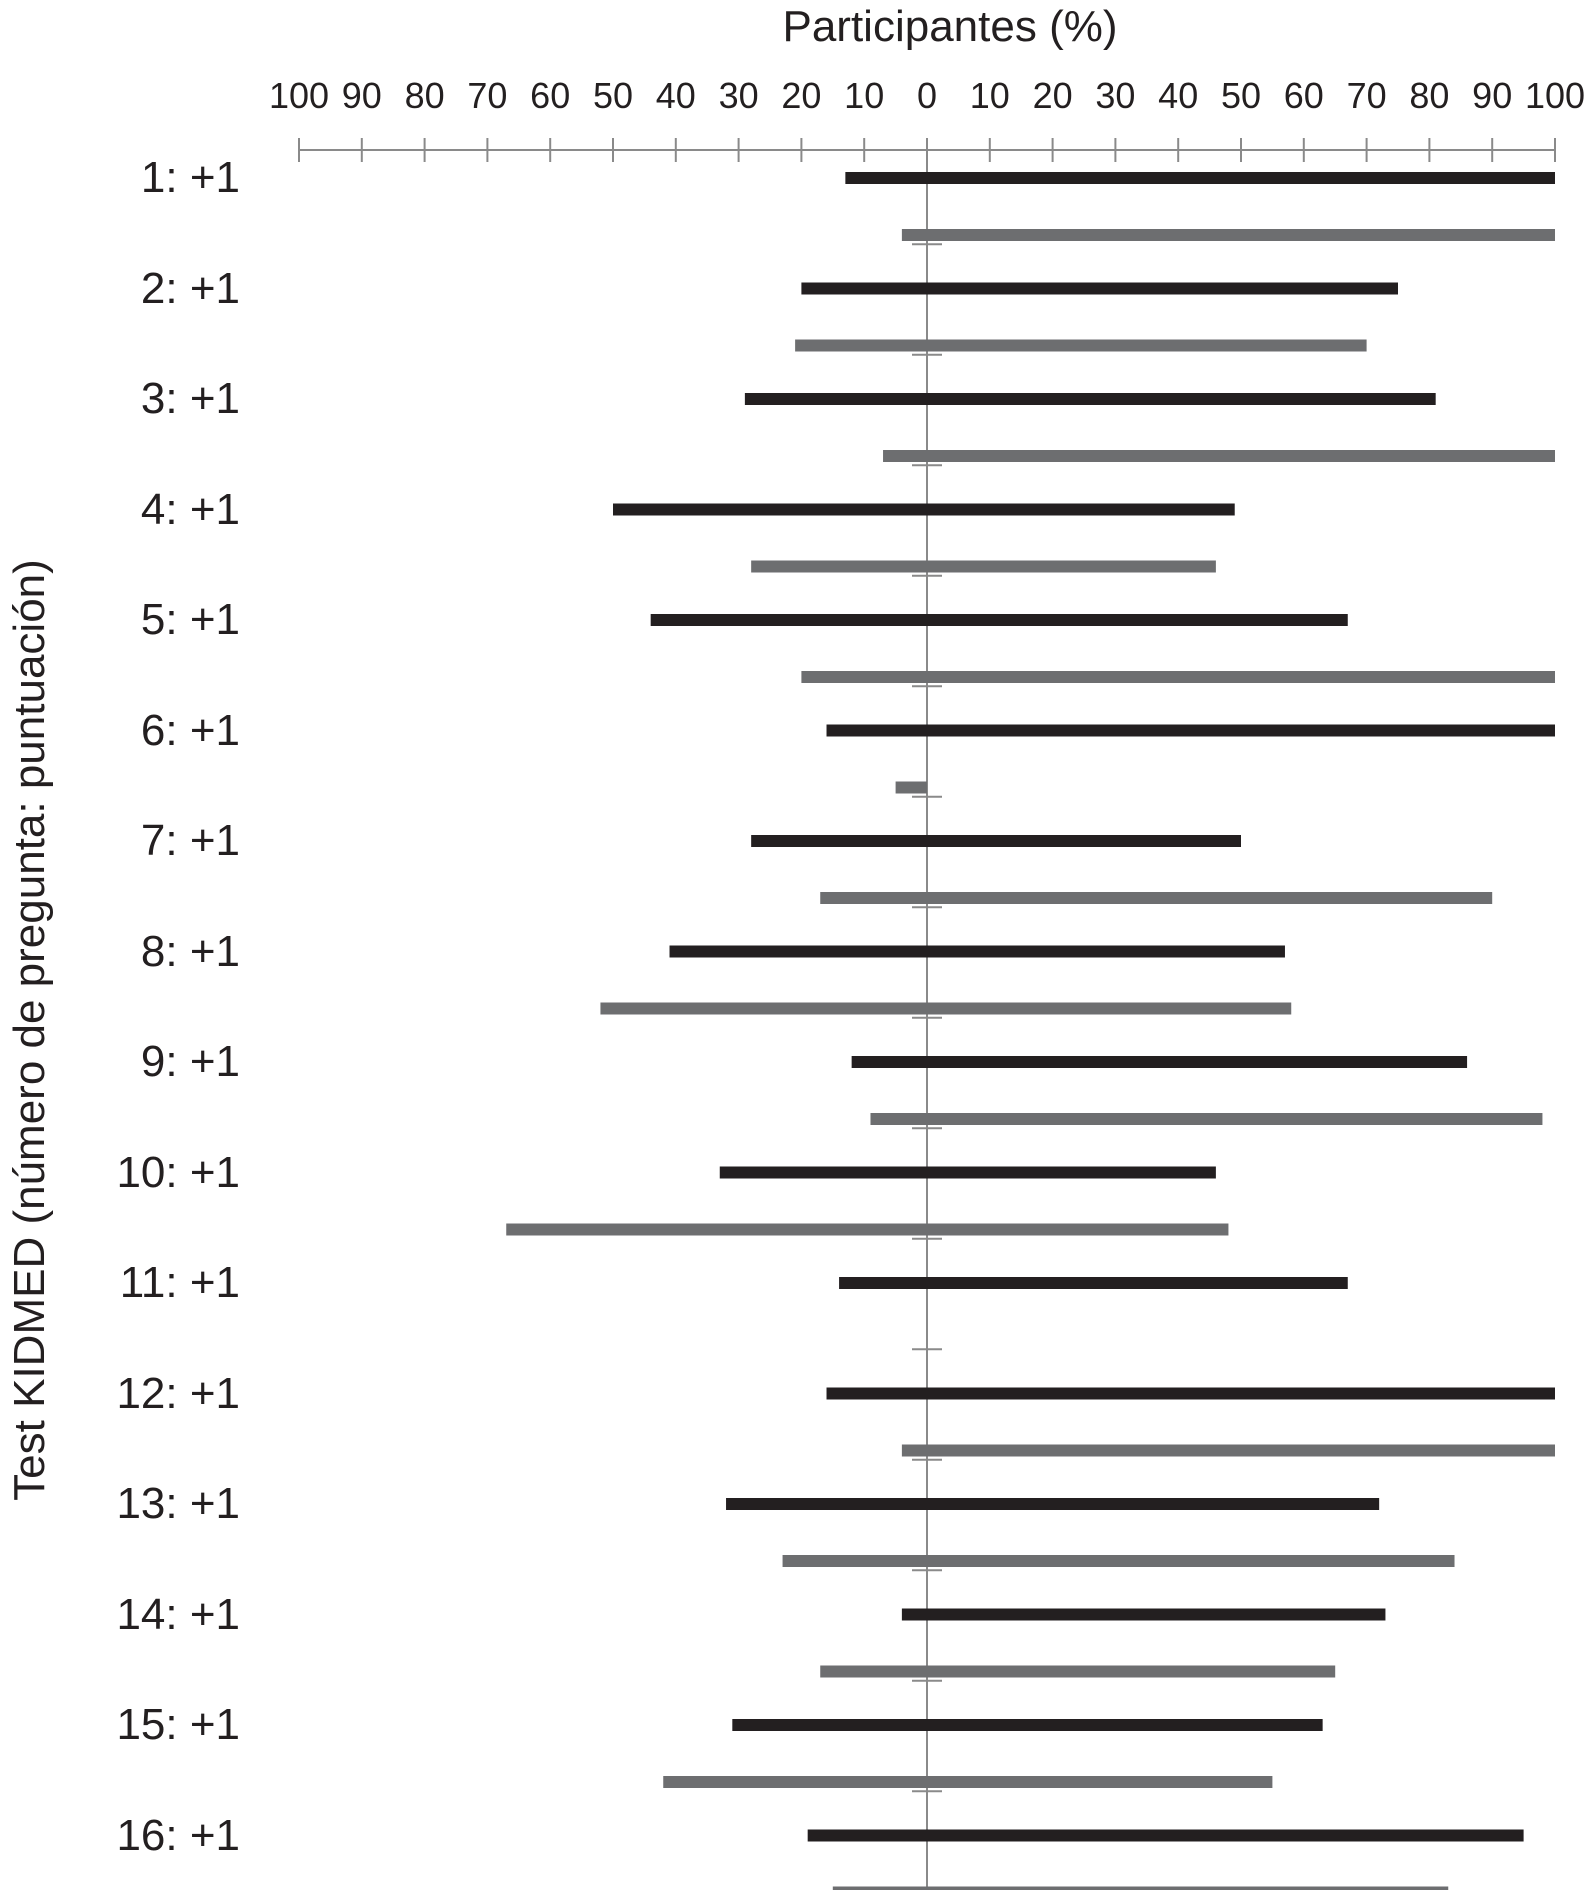 The width and height of the screenshot is (1592, 1890). Describe the element at coordinates (190, 619) in the screenshot. I see `category-label: 5: +1` at that location.